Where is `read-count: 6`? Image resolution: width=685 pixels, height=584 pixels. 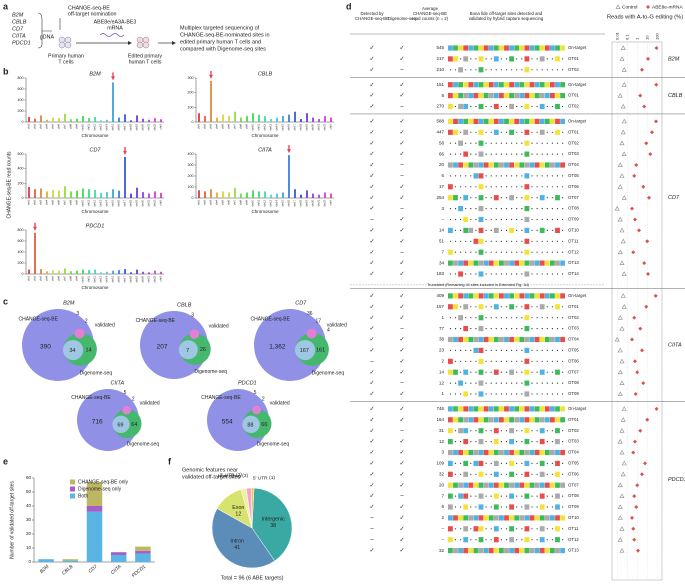
read-count: 6 is located at coordinates (442, 175).